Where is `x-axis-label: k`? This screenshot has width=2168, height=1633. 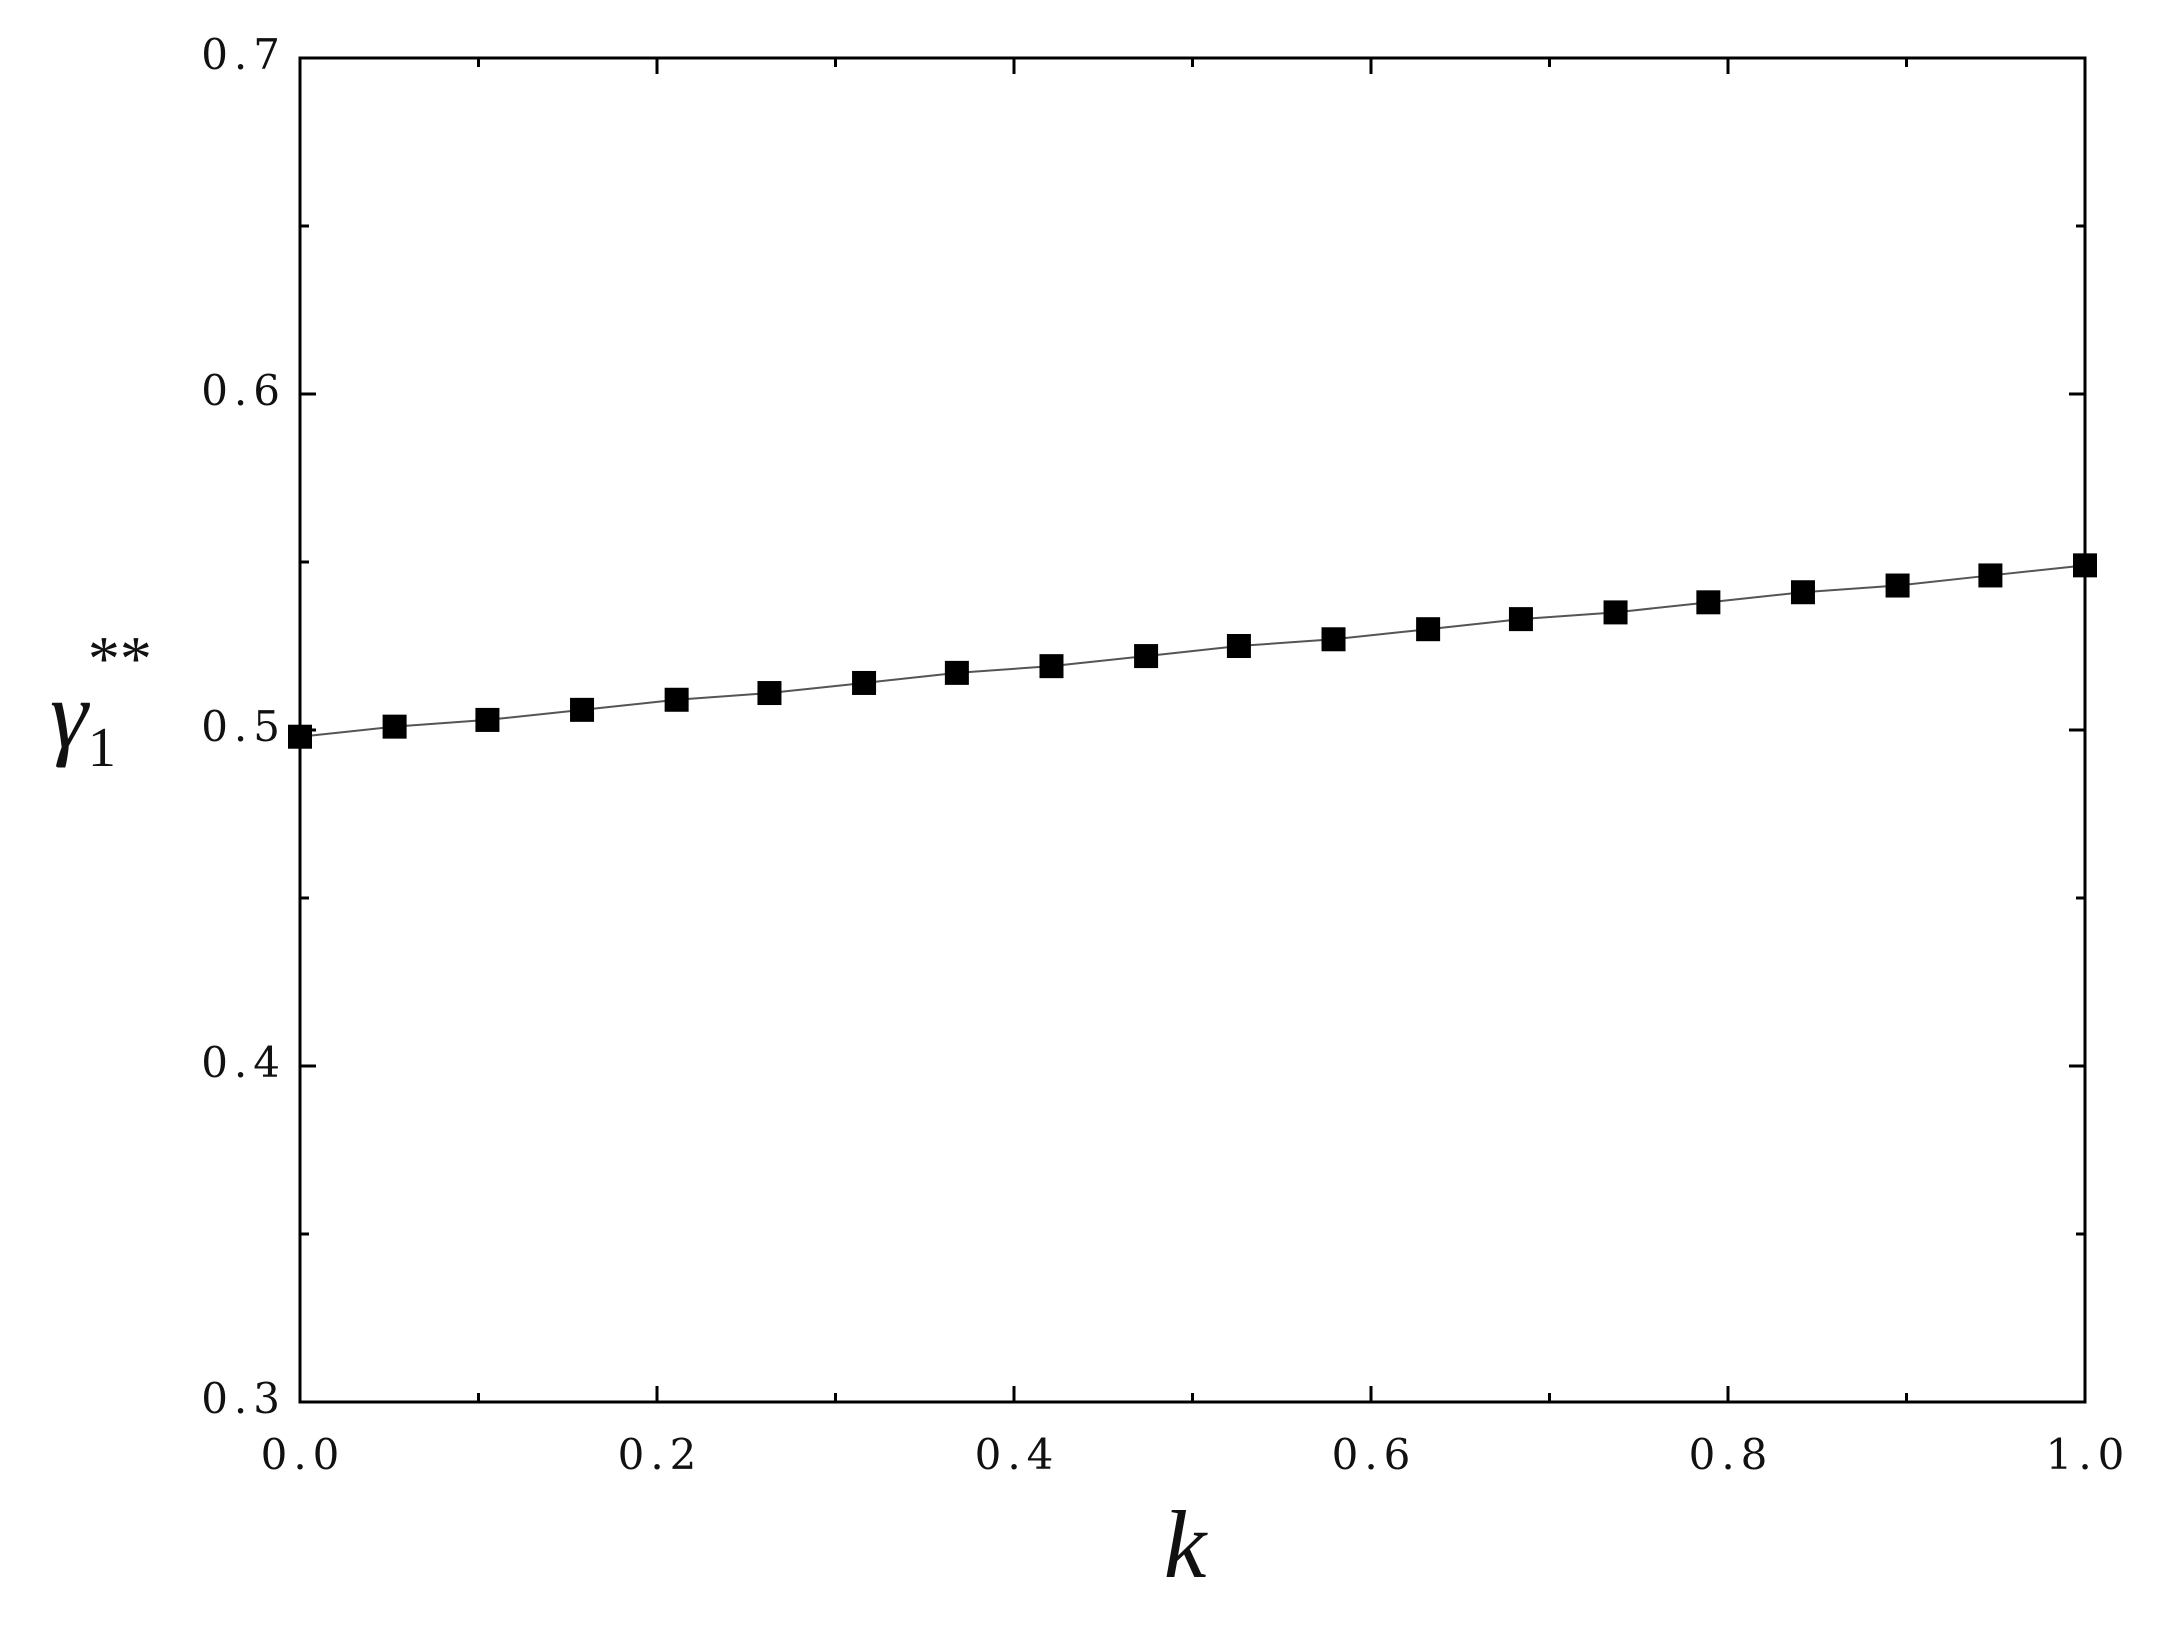 x-axis-label: k is located at coordinates (1186, 1544).